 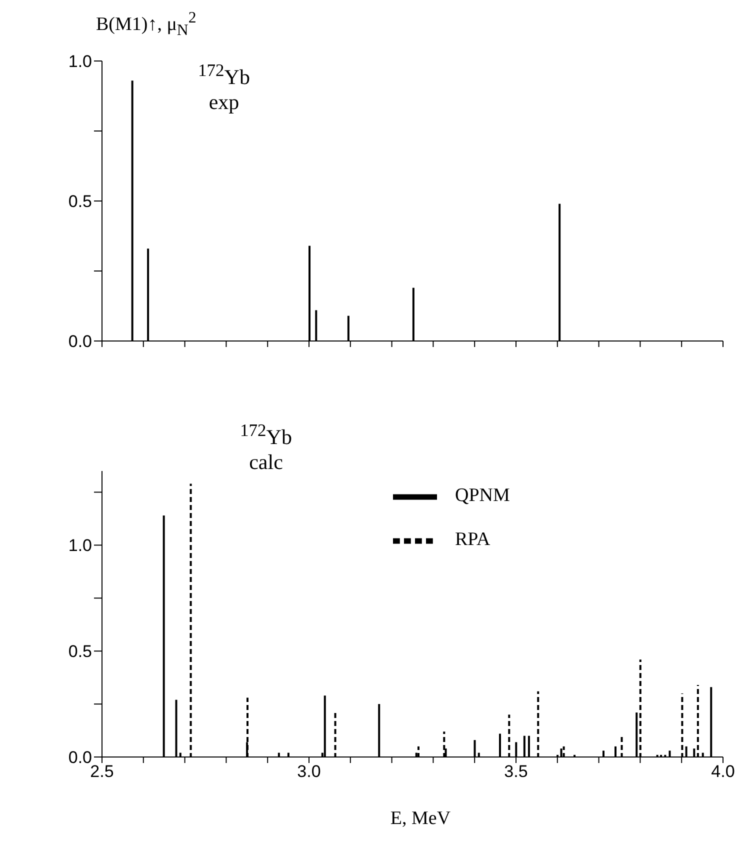 What do you see at coordinates (224, 74) in the screenshot?
I see `annotation: $^{172}$Yb` at bounding box center [224, 74].